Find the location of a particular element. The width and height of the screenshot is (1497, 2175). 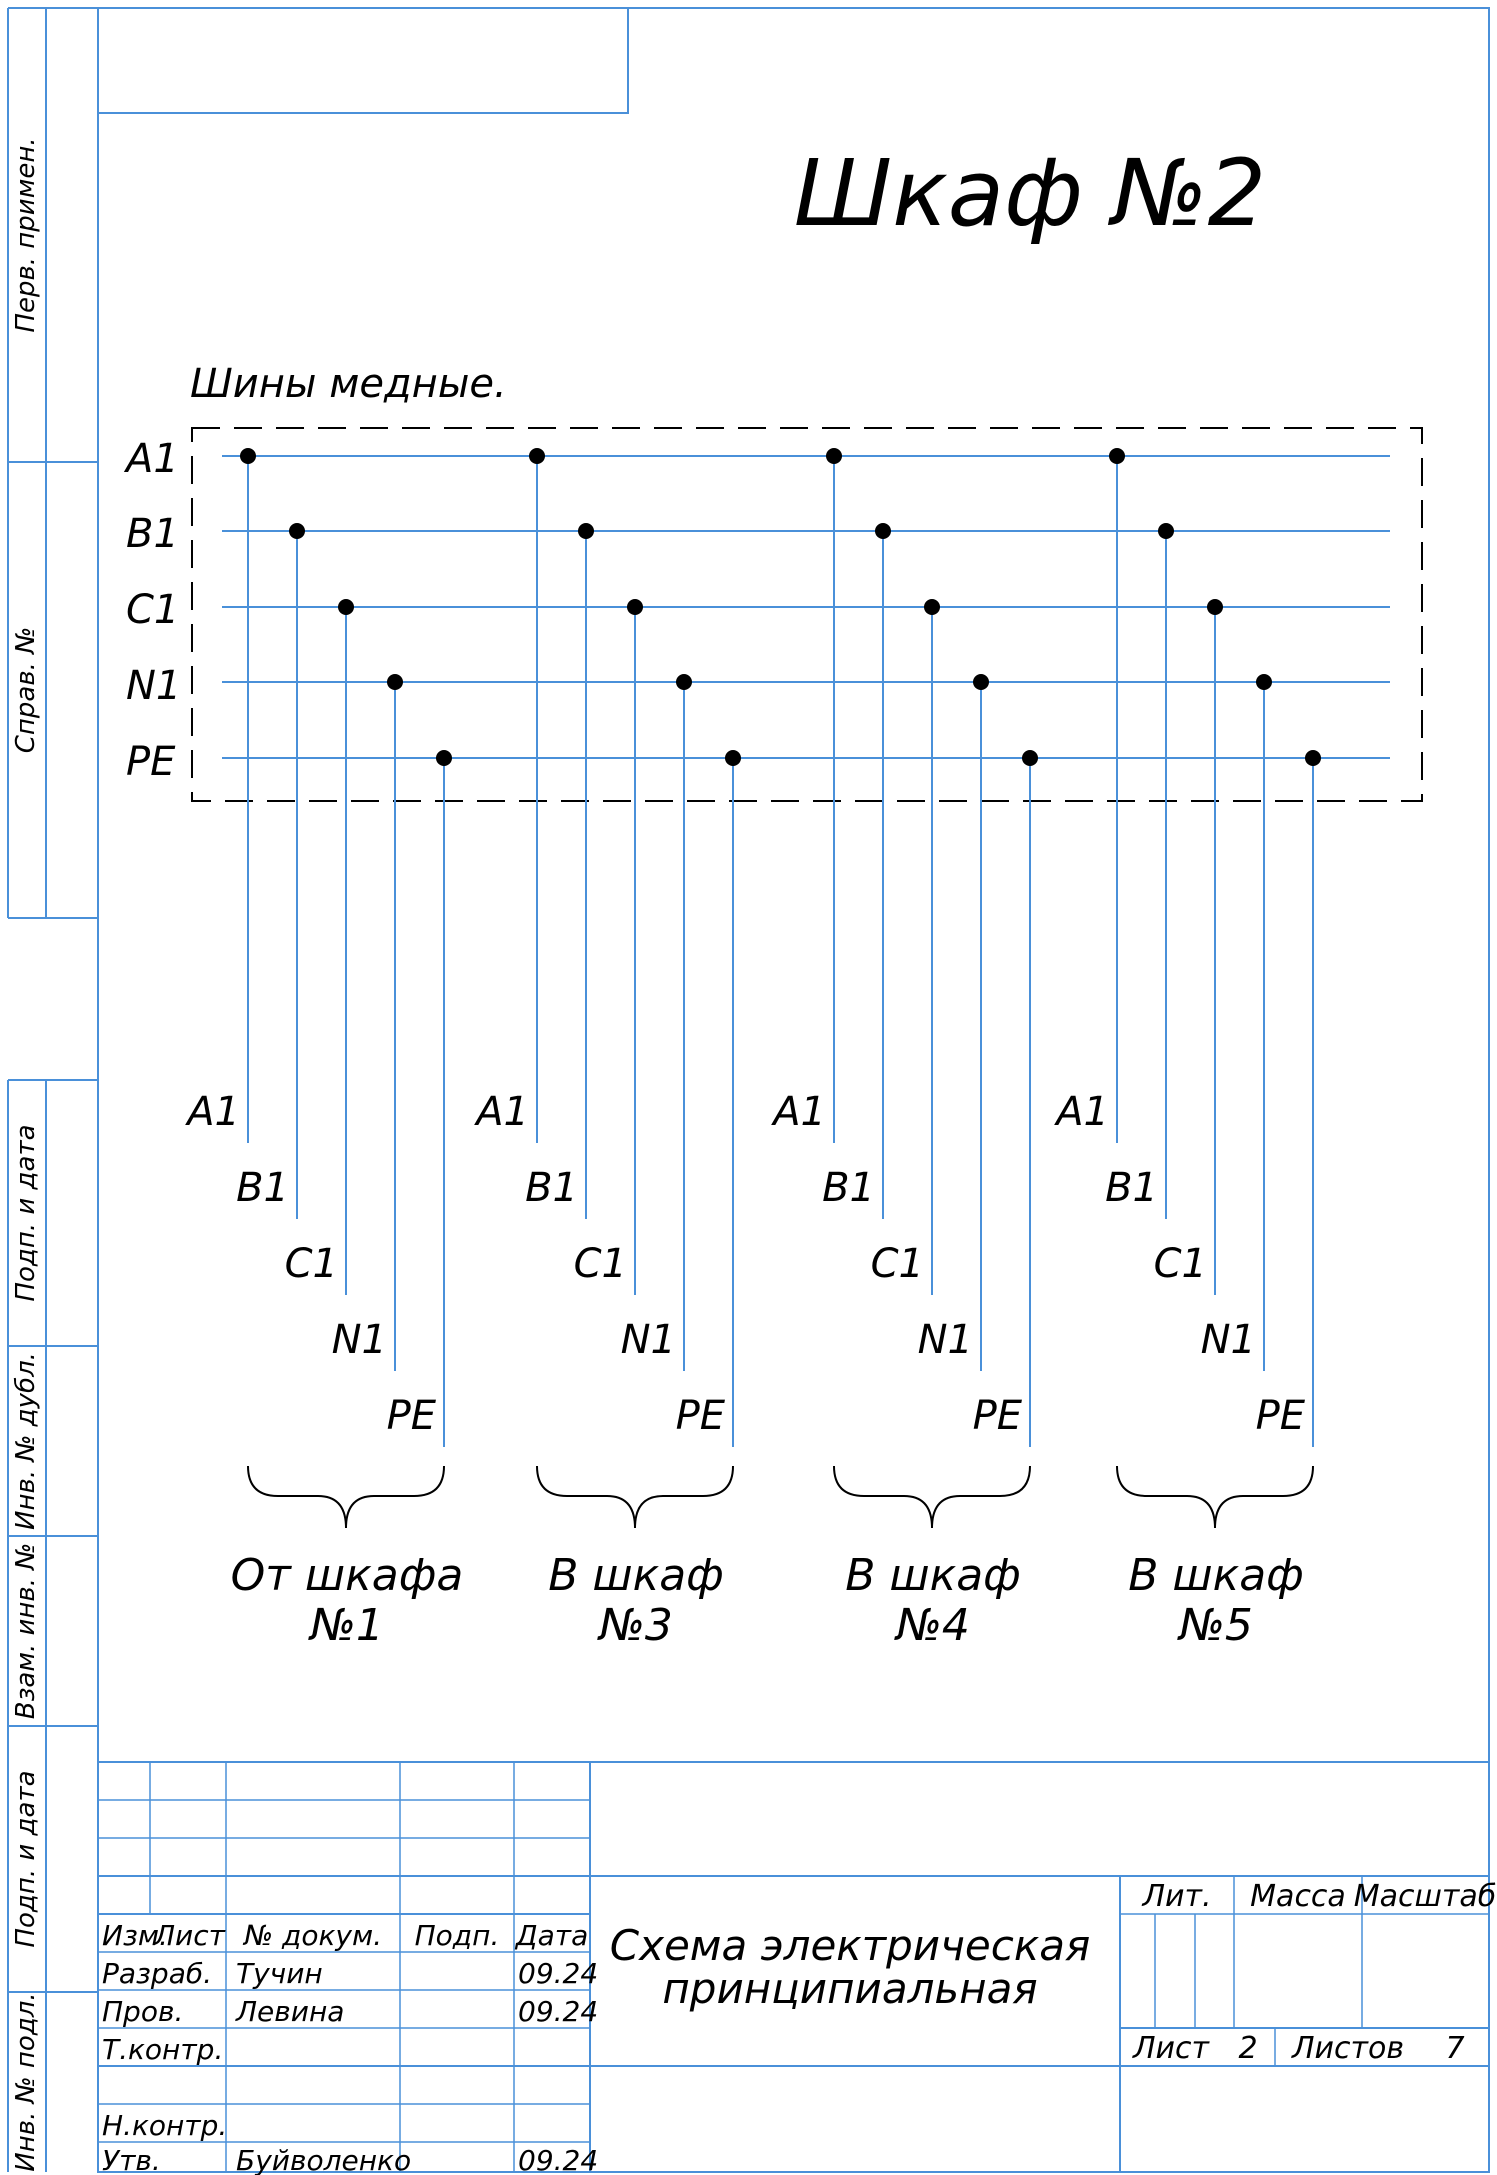

wire-label-g3-b1: B1 is located at coordinates (848, 1188).